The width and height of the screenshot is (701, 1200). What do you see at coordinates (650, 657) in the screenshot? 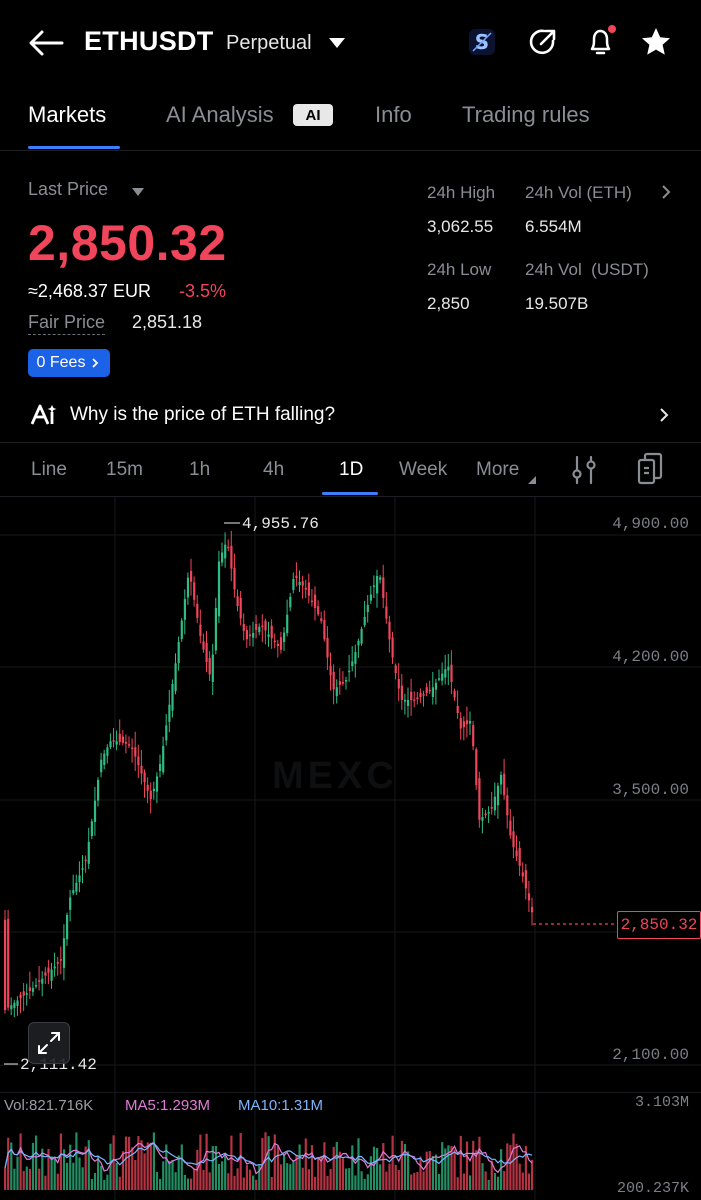
I see `y-axis-label-4200: 4,200.00` at bounding box center [650, 657].